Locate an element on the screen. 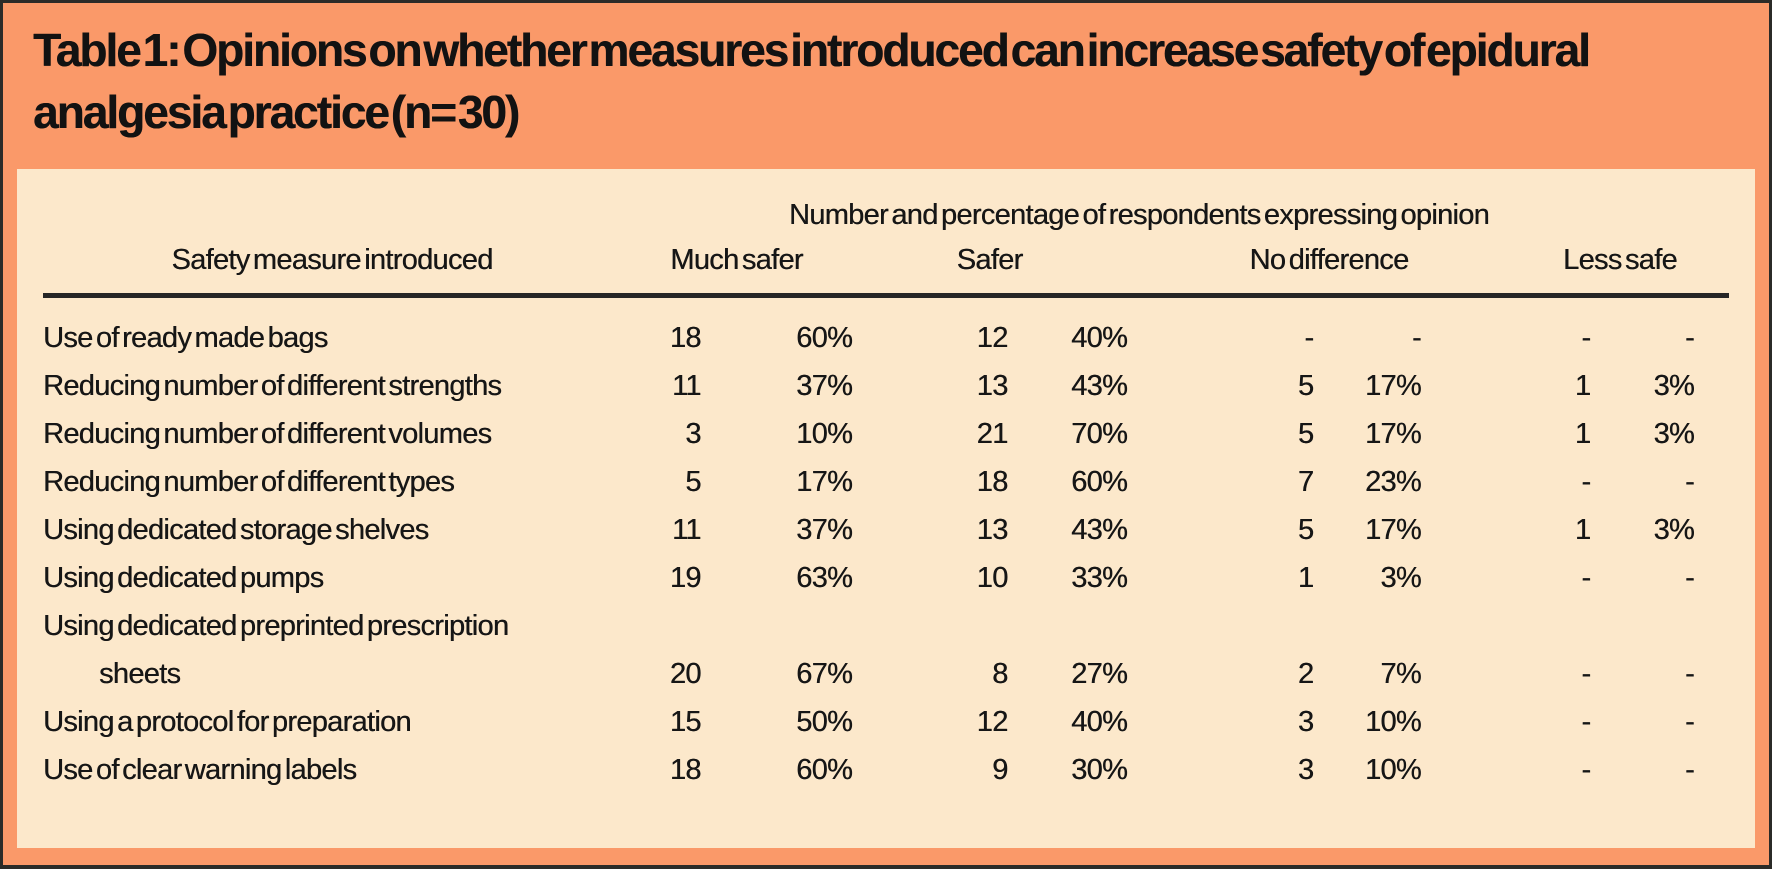 Image resolution: width=1772 pixels, height=869 pixels. value-cell: 7 is located at coordinates (1305, 481).